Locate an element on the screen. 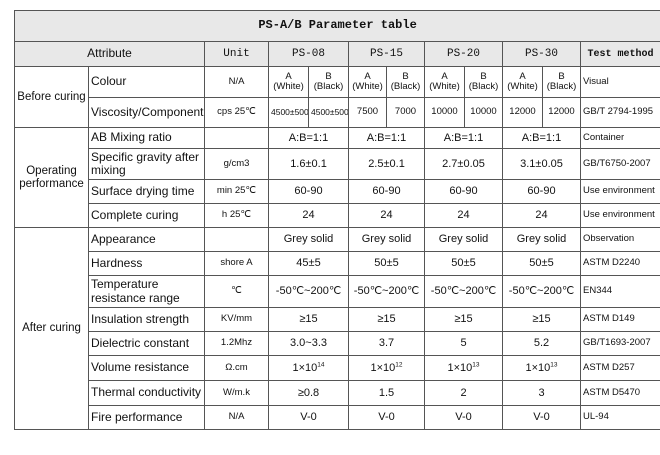 The width and height of the screenshot is (660, 455). value-exponent: 14 is located at coordinates (321, 365).